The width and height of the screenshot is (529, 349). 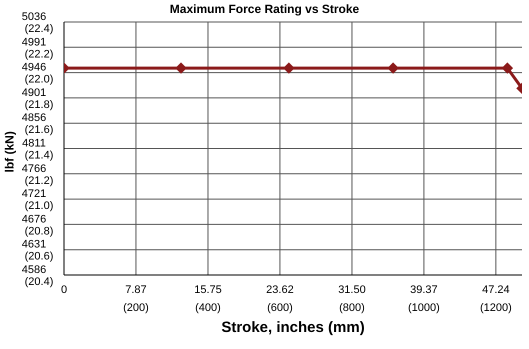 What do you see at coordinates (39, 256) in the screenshot?
I see `y2-tick-label: (20.6)` at bounding box center [39, 256].